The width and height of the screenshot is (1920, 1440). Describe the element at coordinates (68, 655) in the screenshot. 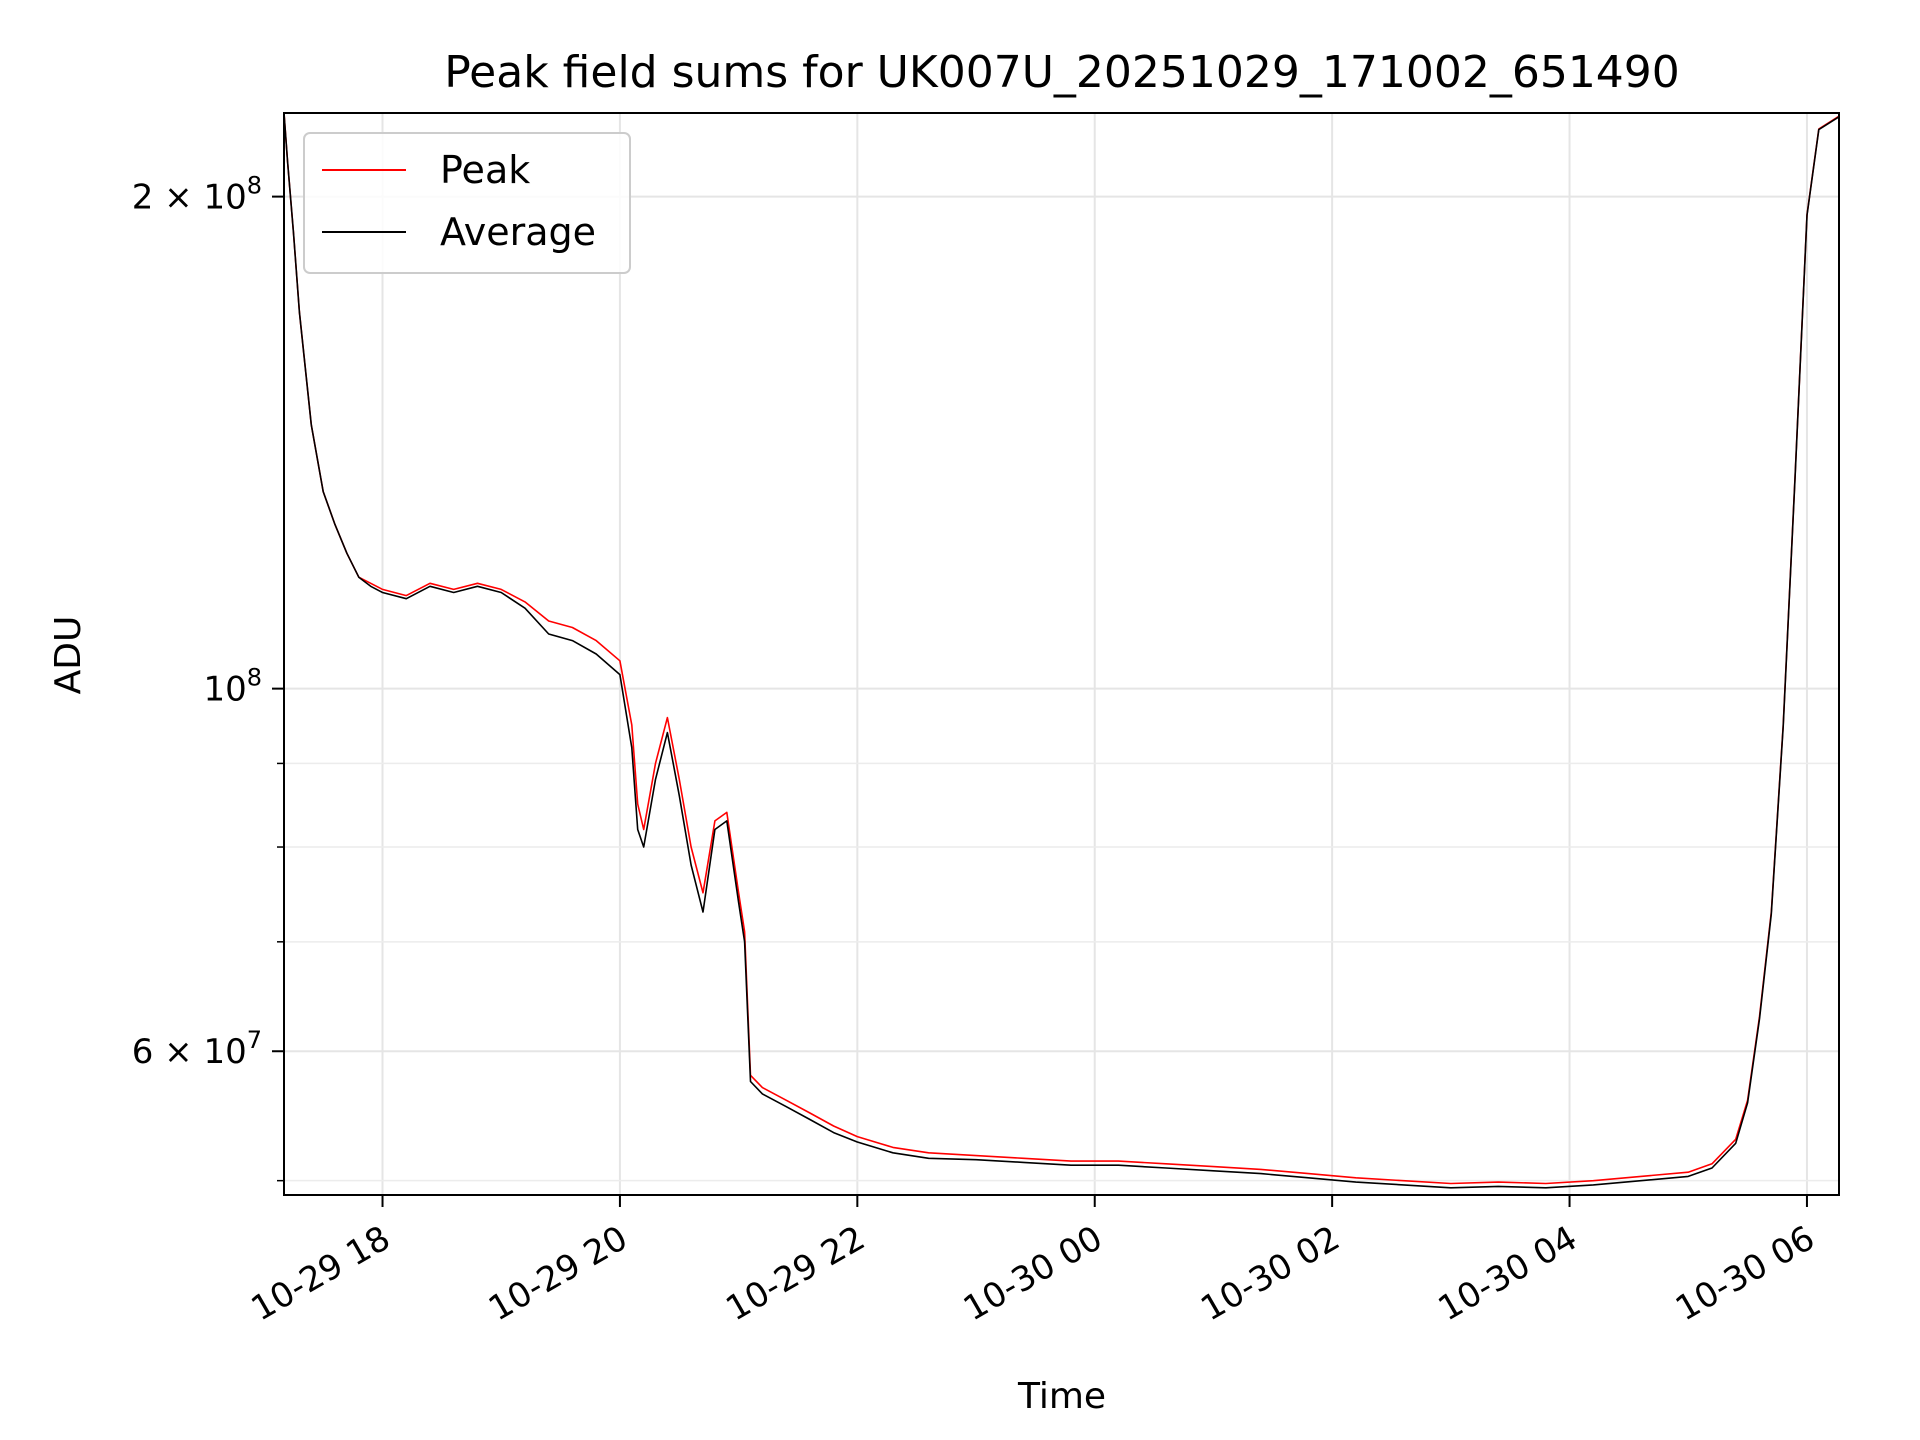

I see `y-axis-label: ADU` at that location.